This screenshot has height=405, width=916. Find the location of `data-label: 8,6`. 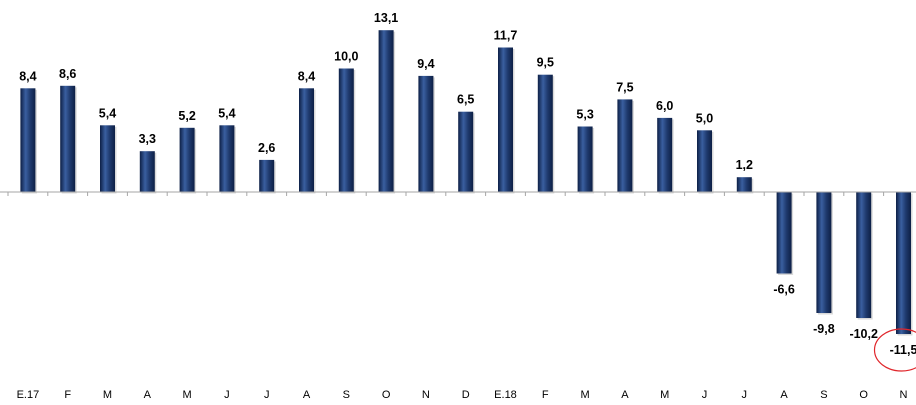

data-label: 8,6 is located at coordinates (67, 74).